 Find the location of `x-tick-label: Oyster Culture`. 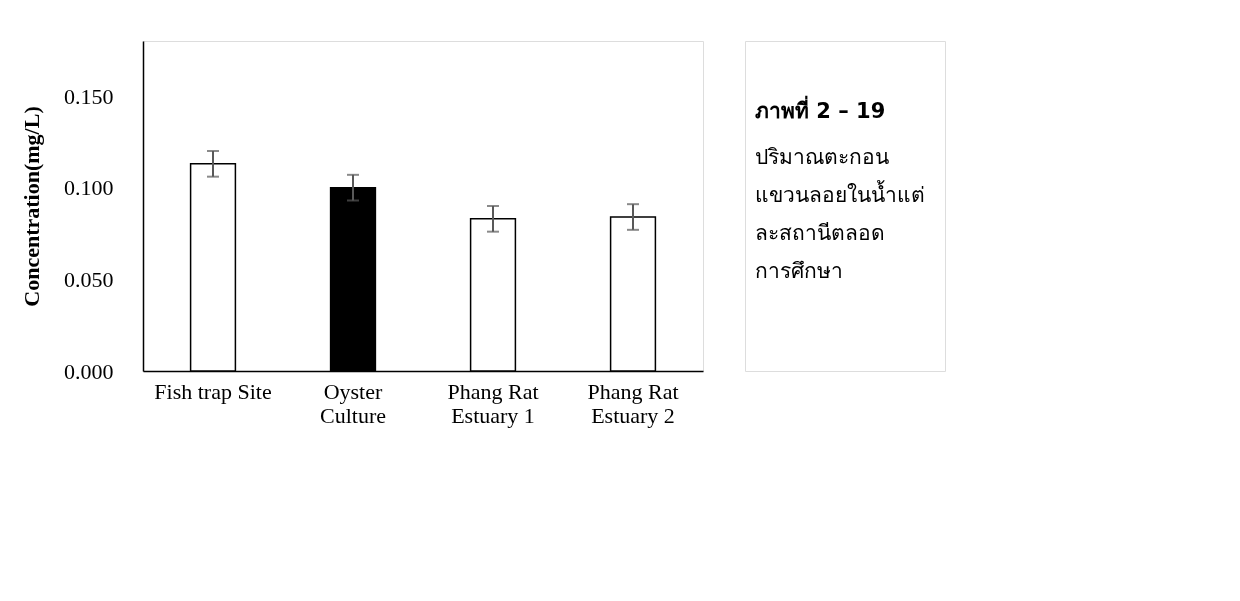

x-tick-label: Oyster Culture is located at coordinates (353, 403).